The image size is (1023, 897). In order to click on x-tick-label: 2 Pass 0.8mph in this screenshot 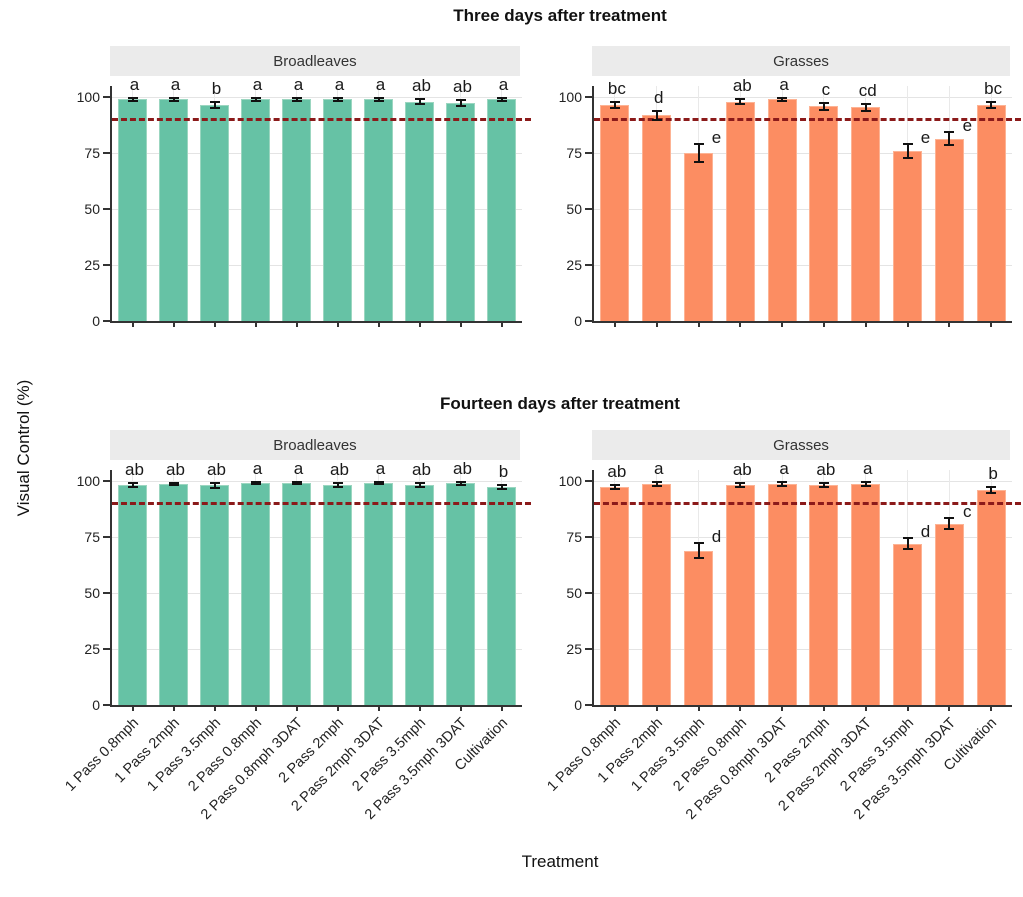, I will do `click(225, 755)`.